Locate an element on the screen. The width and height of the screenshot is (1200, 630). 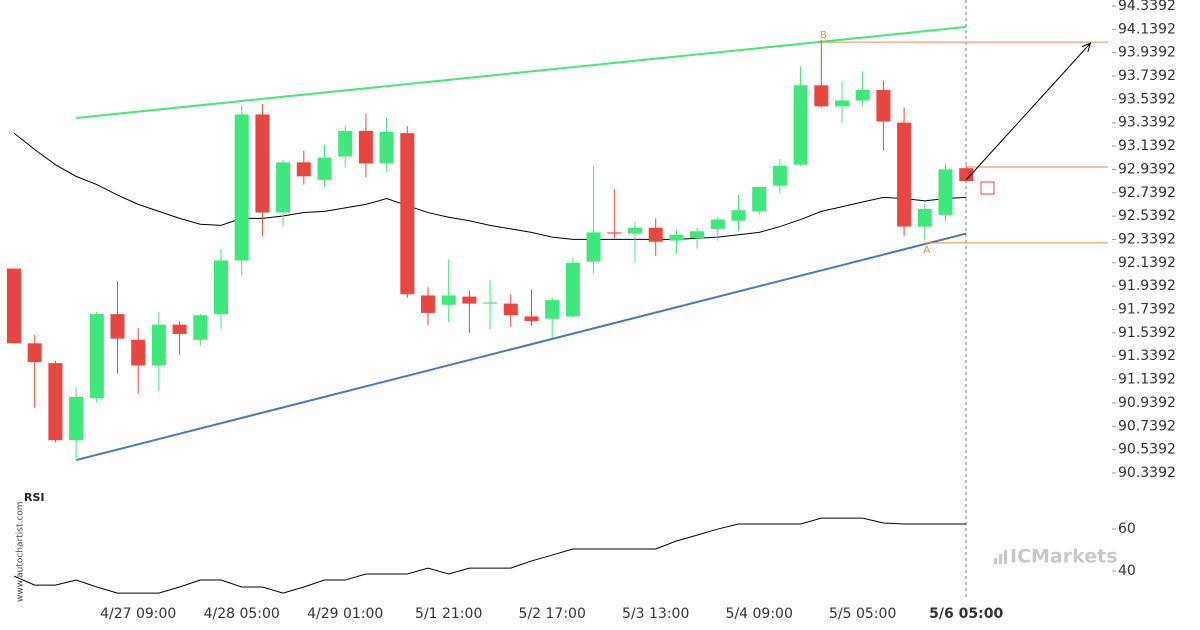
x-tick-label: 5/4 09:00 is located at coordinates (759, 614).